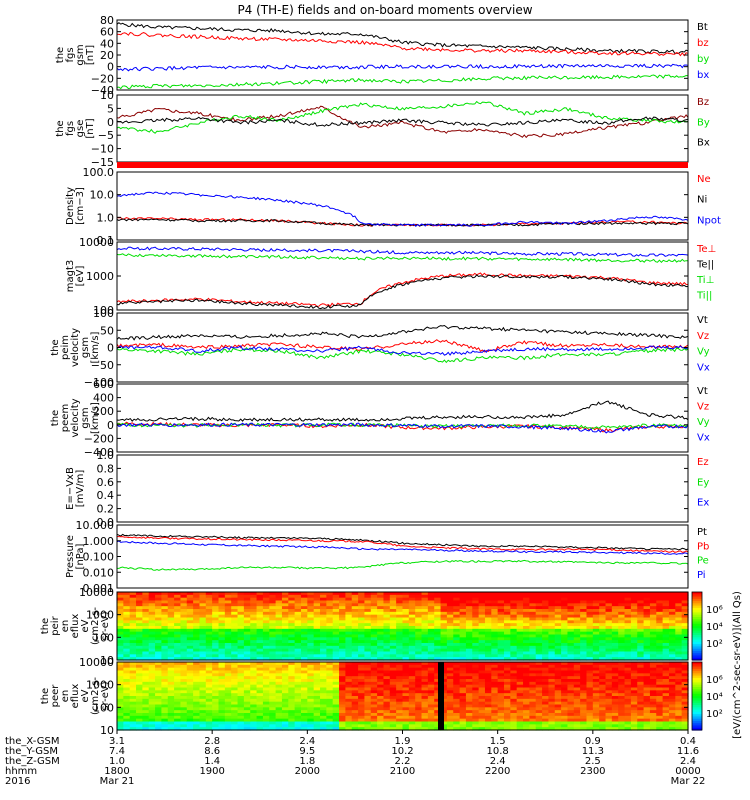 The width and height of the screenshot is (750, 800). I want to click on legend-By: By, so click(703, 122).